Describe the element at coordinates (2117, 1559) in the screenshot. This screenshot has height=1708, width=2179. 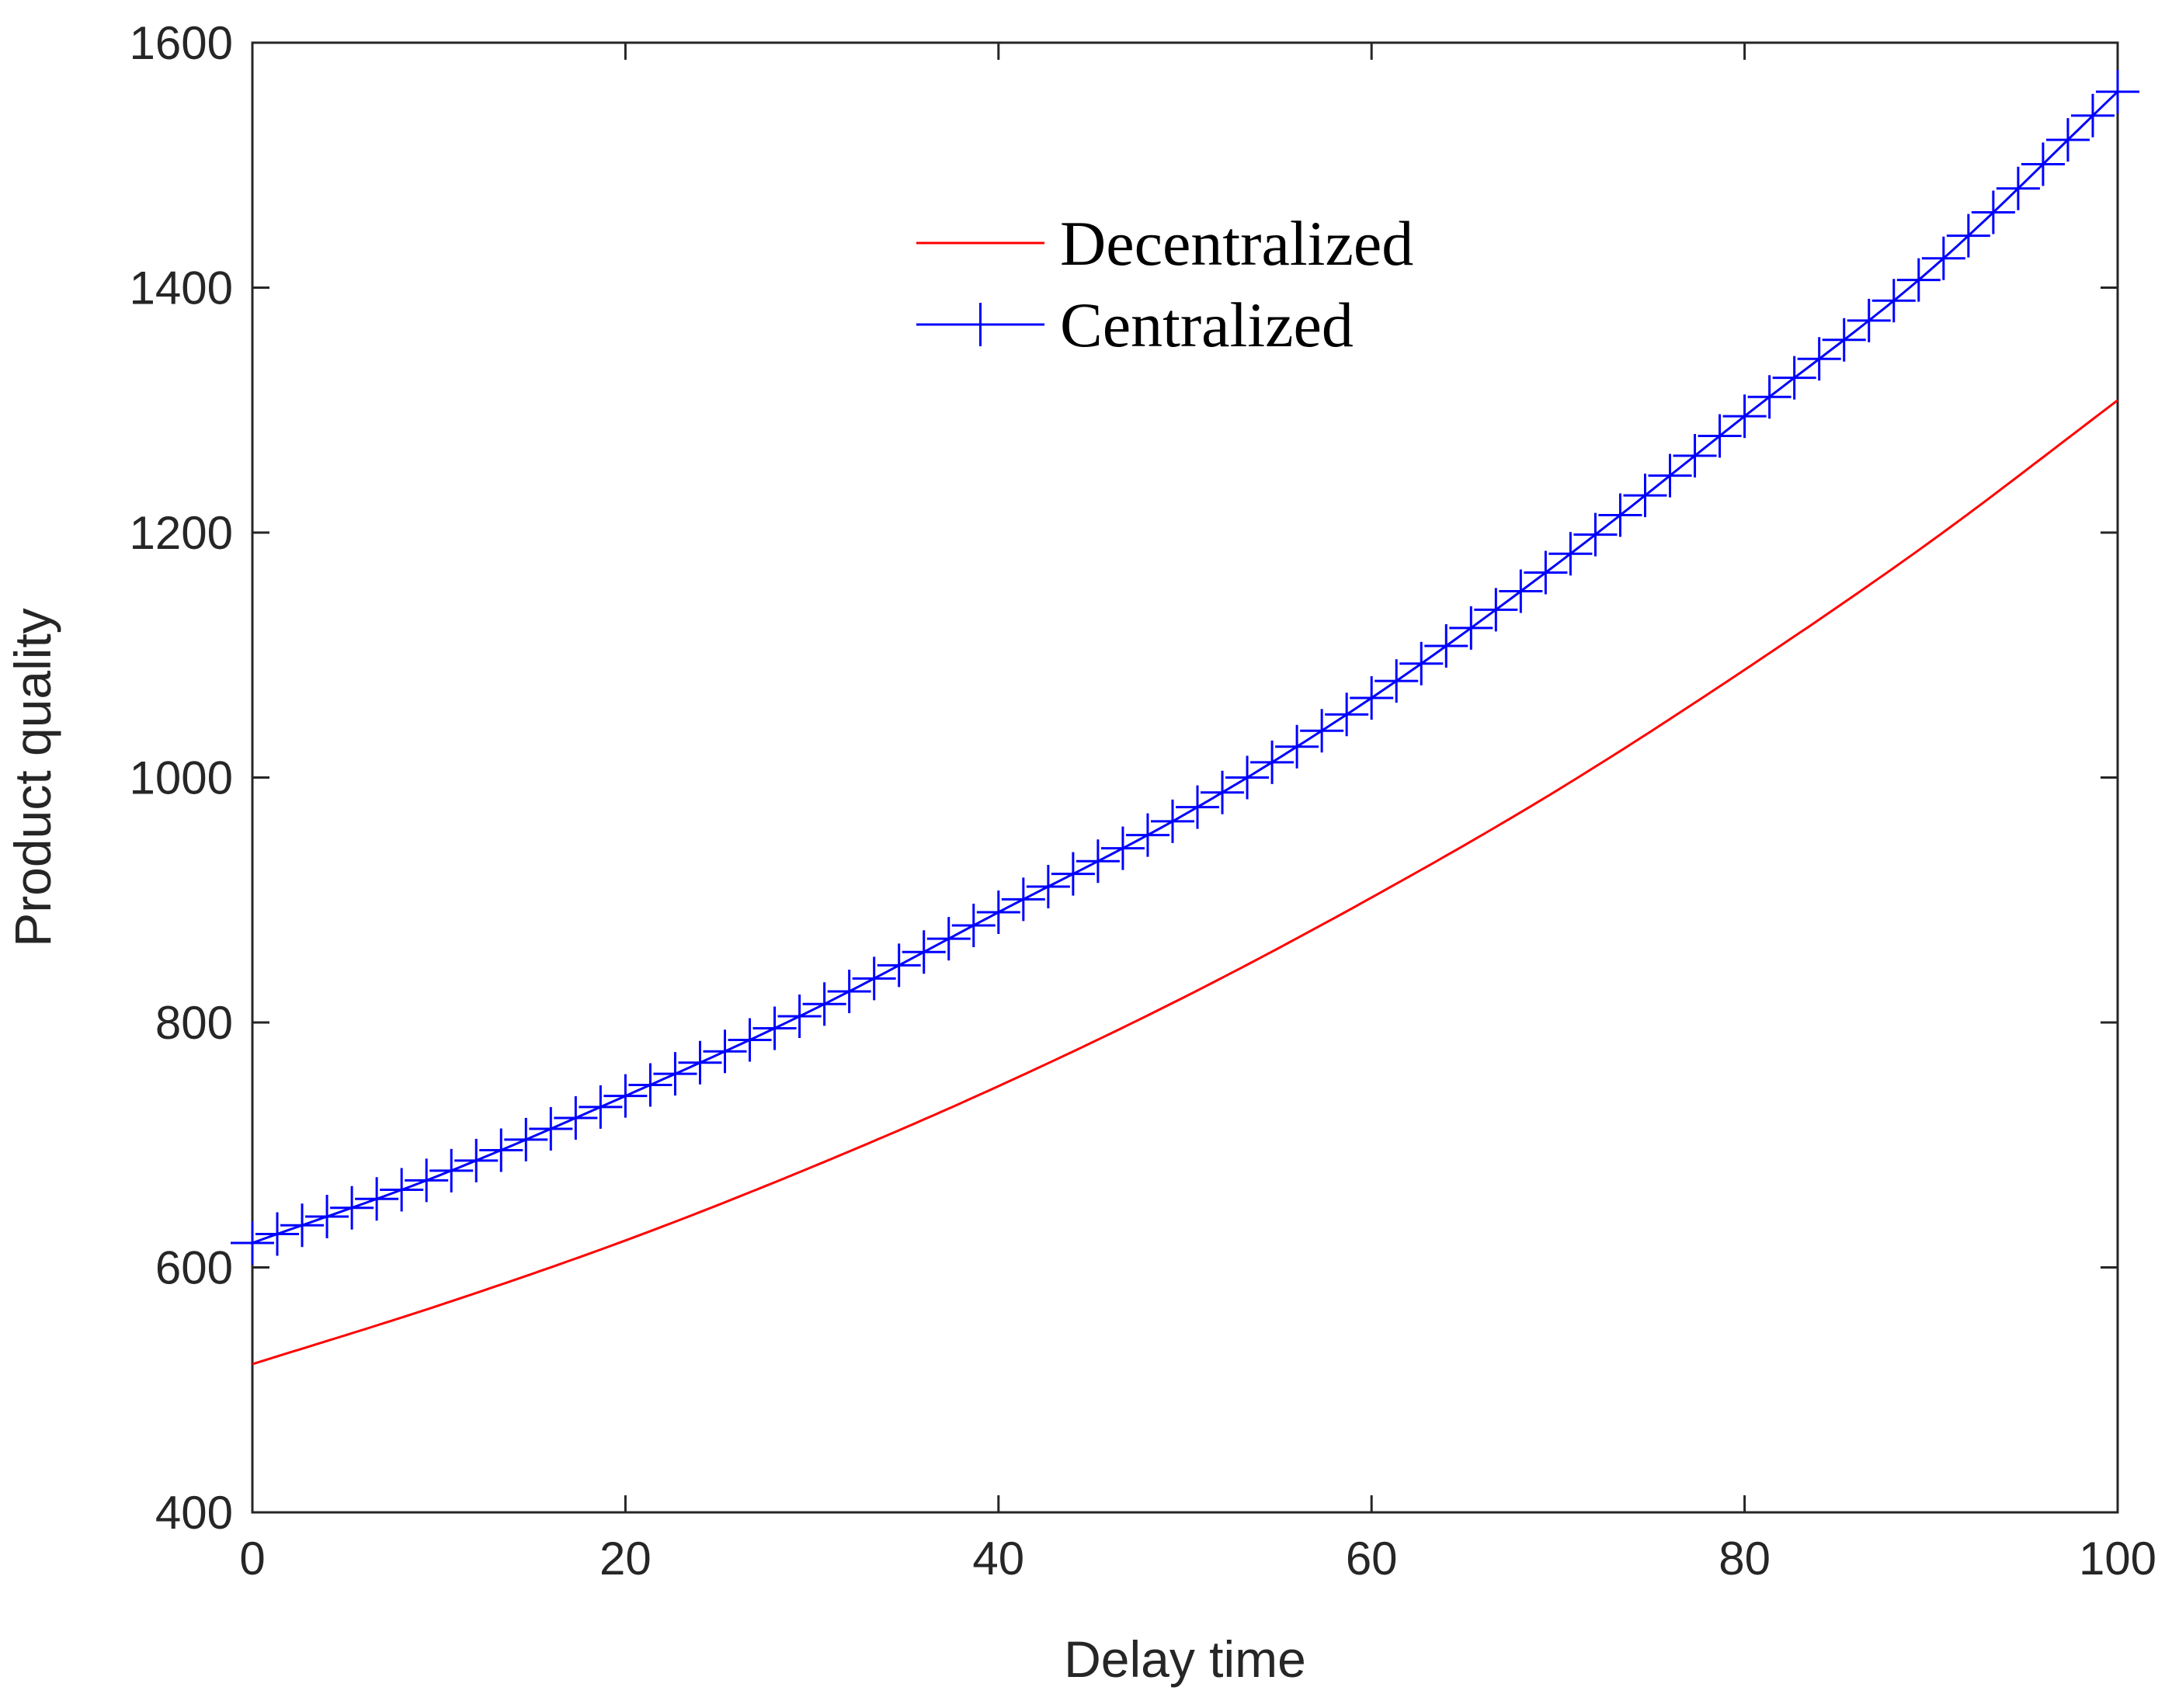
I see `x-tick-label: 100` at that location.